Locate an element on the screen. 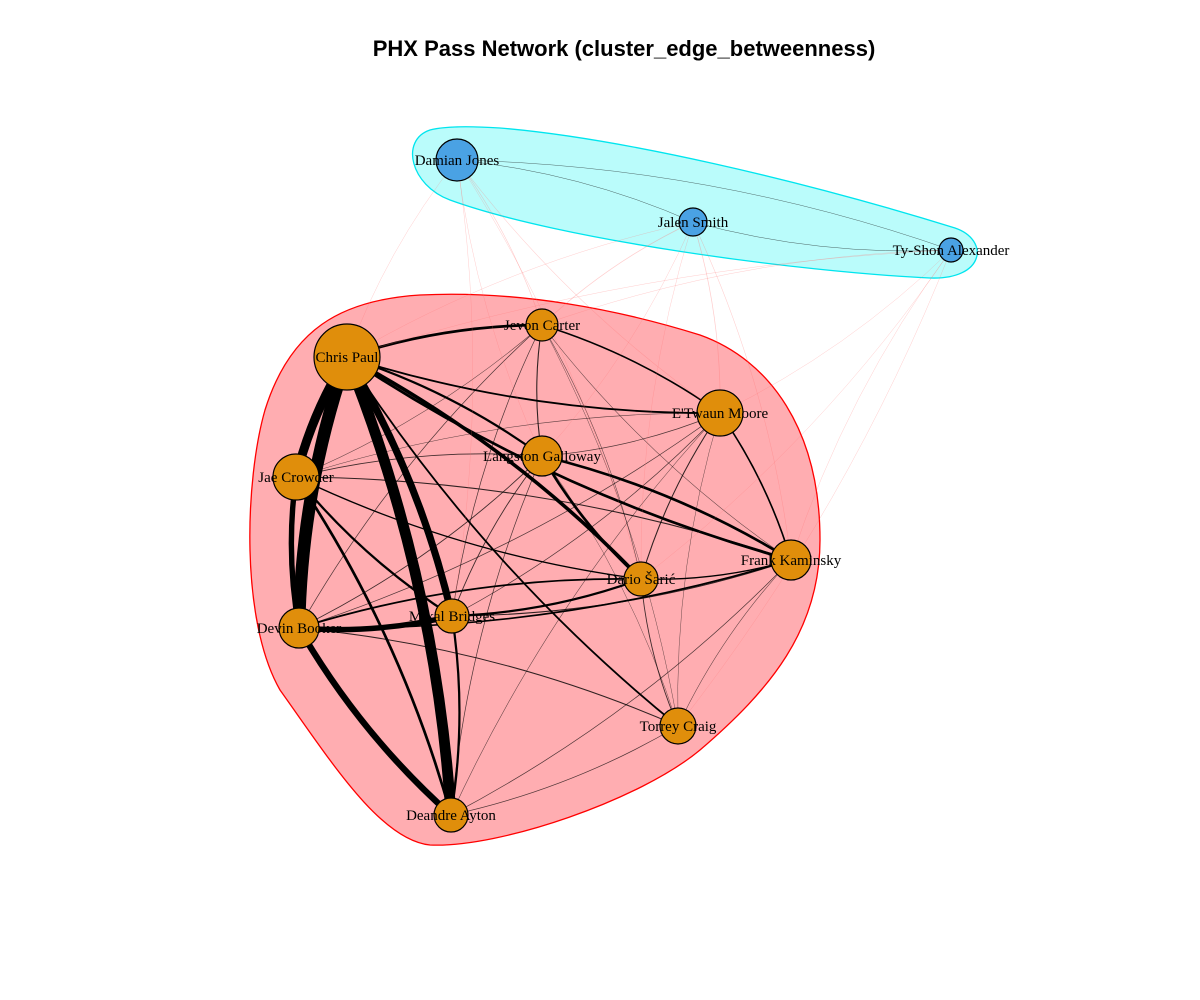 This screenshot has height=1000, width=1200. node-label: Damian Jones is located at coordinates (457, 161).